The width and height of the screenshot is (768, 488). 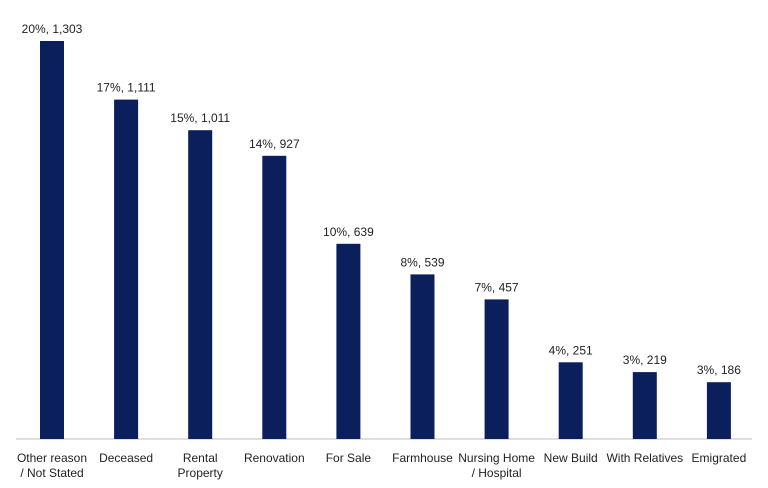 What do you see at coordinates (52, 29) in the screenshot?
I see `data-label-0: 20%, 1,303` at bounding box center [52, 29].